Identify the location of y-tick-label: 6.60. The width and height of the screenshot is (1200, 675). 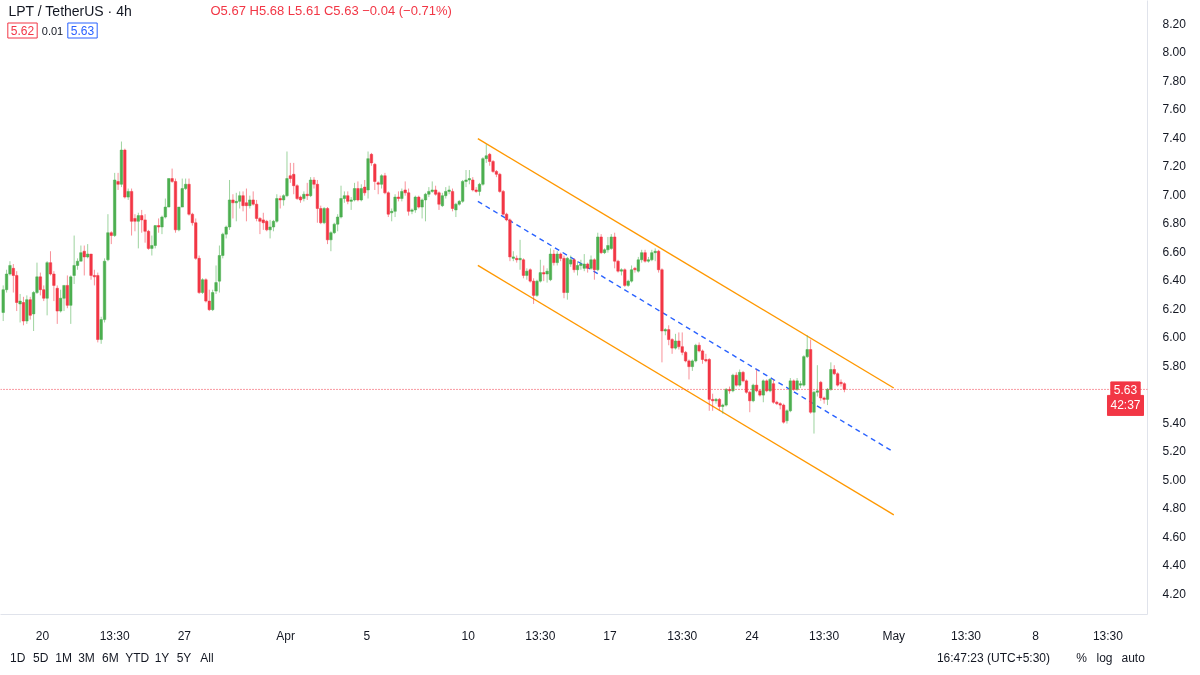
(1174, 251).